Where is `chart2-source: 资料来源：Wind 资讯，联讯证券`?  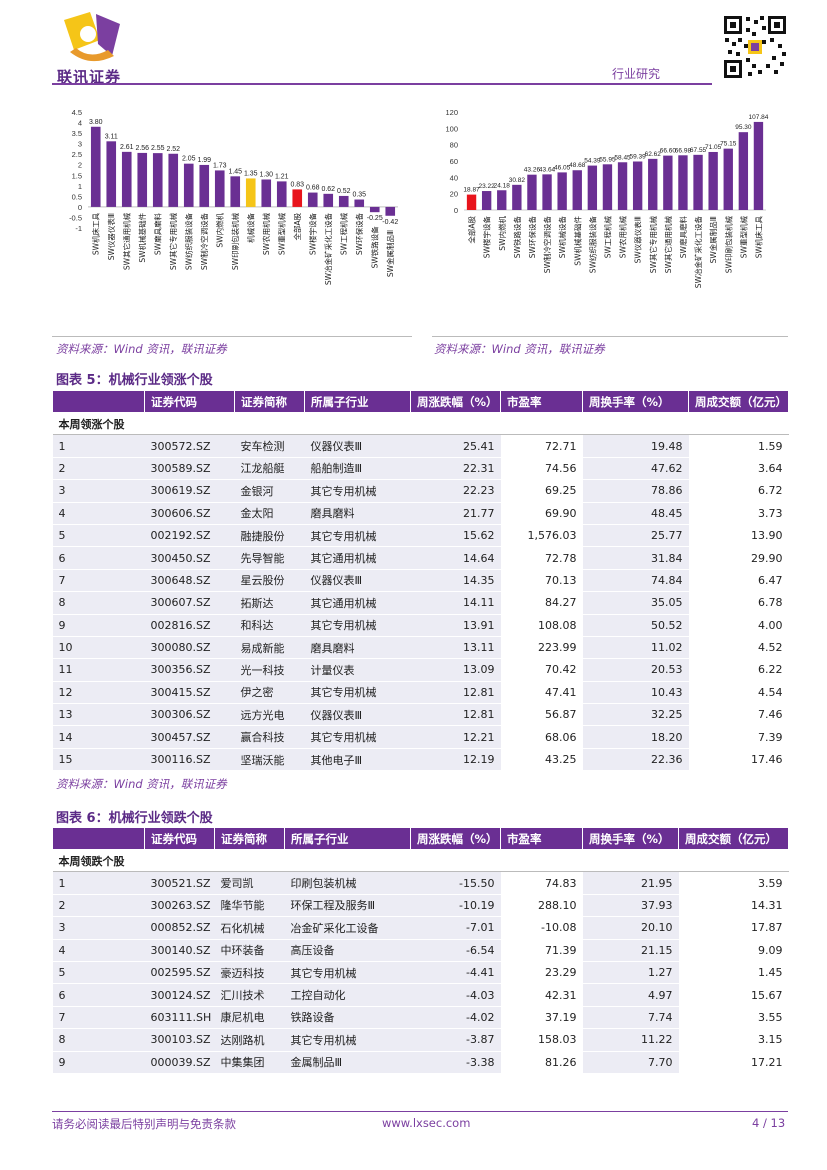 chart2-source: 资料来源：Wind 资讯，联讯证券 is located at coordinates (519, 349).